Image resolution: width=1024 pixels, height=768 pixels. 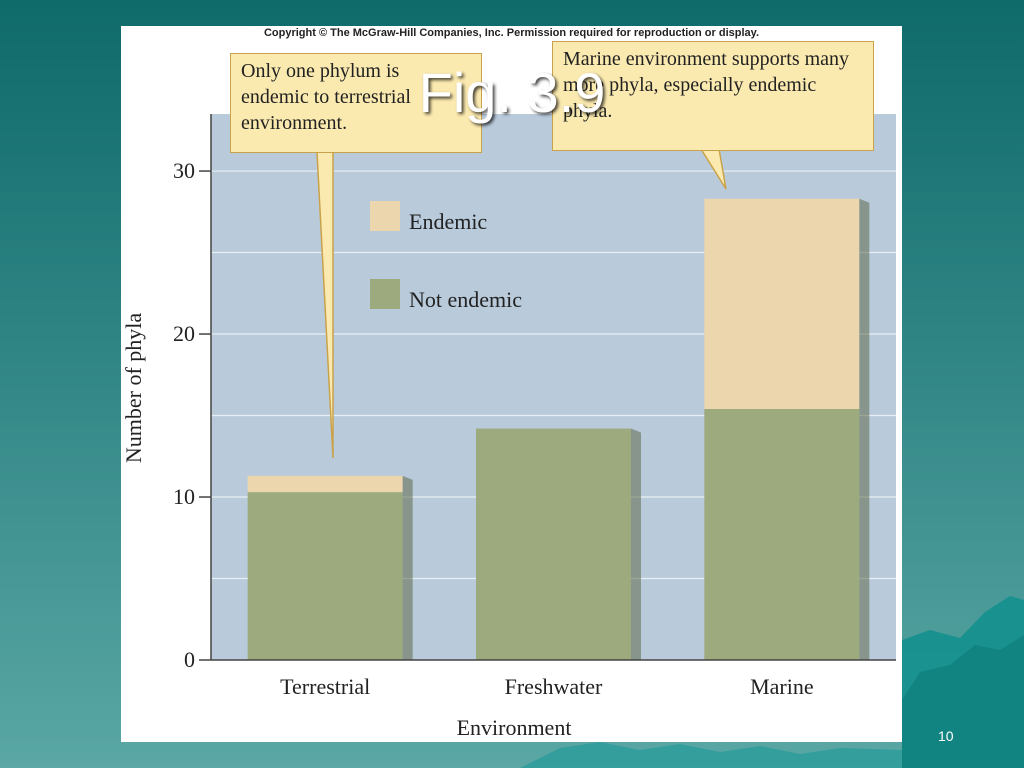 What do you see at coordinates (553, 544) in the screenshot?
I see `bar-freshwater-not-endemic` at bounding box center [553, 544].